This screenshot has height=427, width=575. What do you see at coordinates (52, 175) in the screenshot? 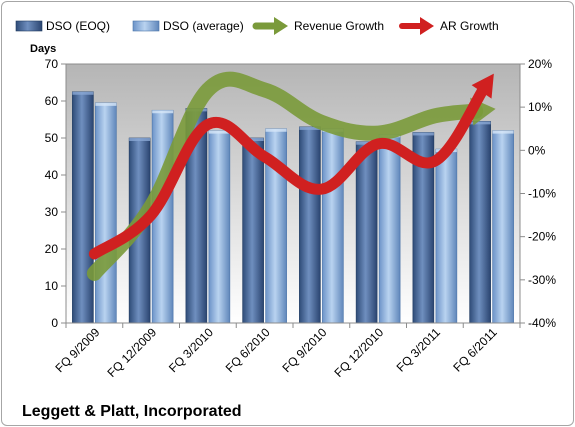
I see `y-tick-label: 40` at bounding box center [52, 175].